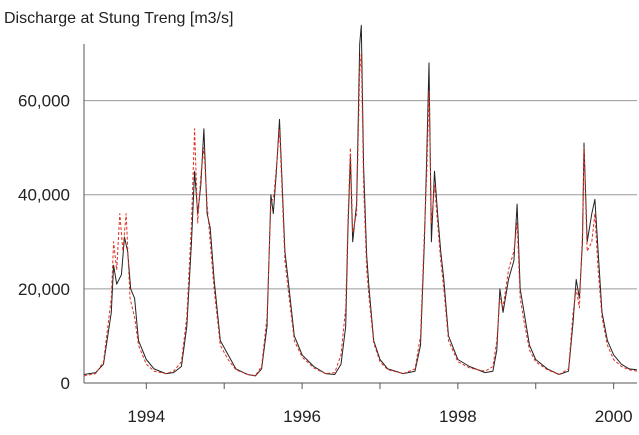 This screenshot has width=639, height=435. What do you see at coordinates (118, 18) in the screenshot?
I see `chart-title: Discharge at Stung Treng [m3/s]` at bounding box center [118, 18].